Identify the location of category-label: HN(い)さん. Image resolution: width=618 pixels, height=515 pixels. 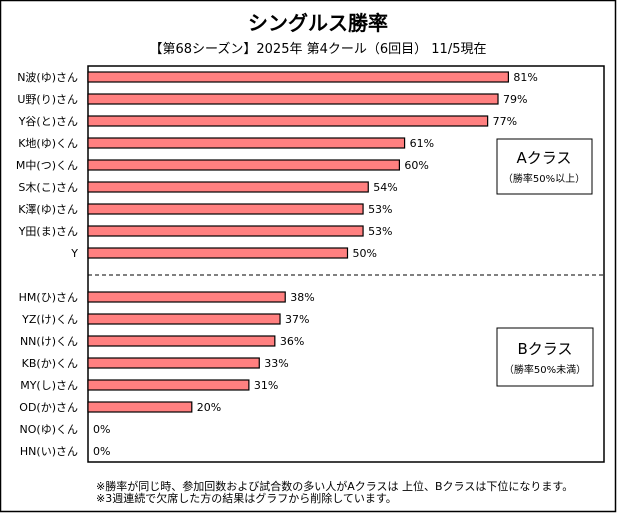
(49, 451).